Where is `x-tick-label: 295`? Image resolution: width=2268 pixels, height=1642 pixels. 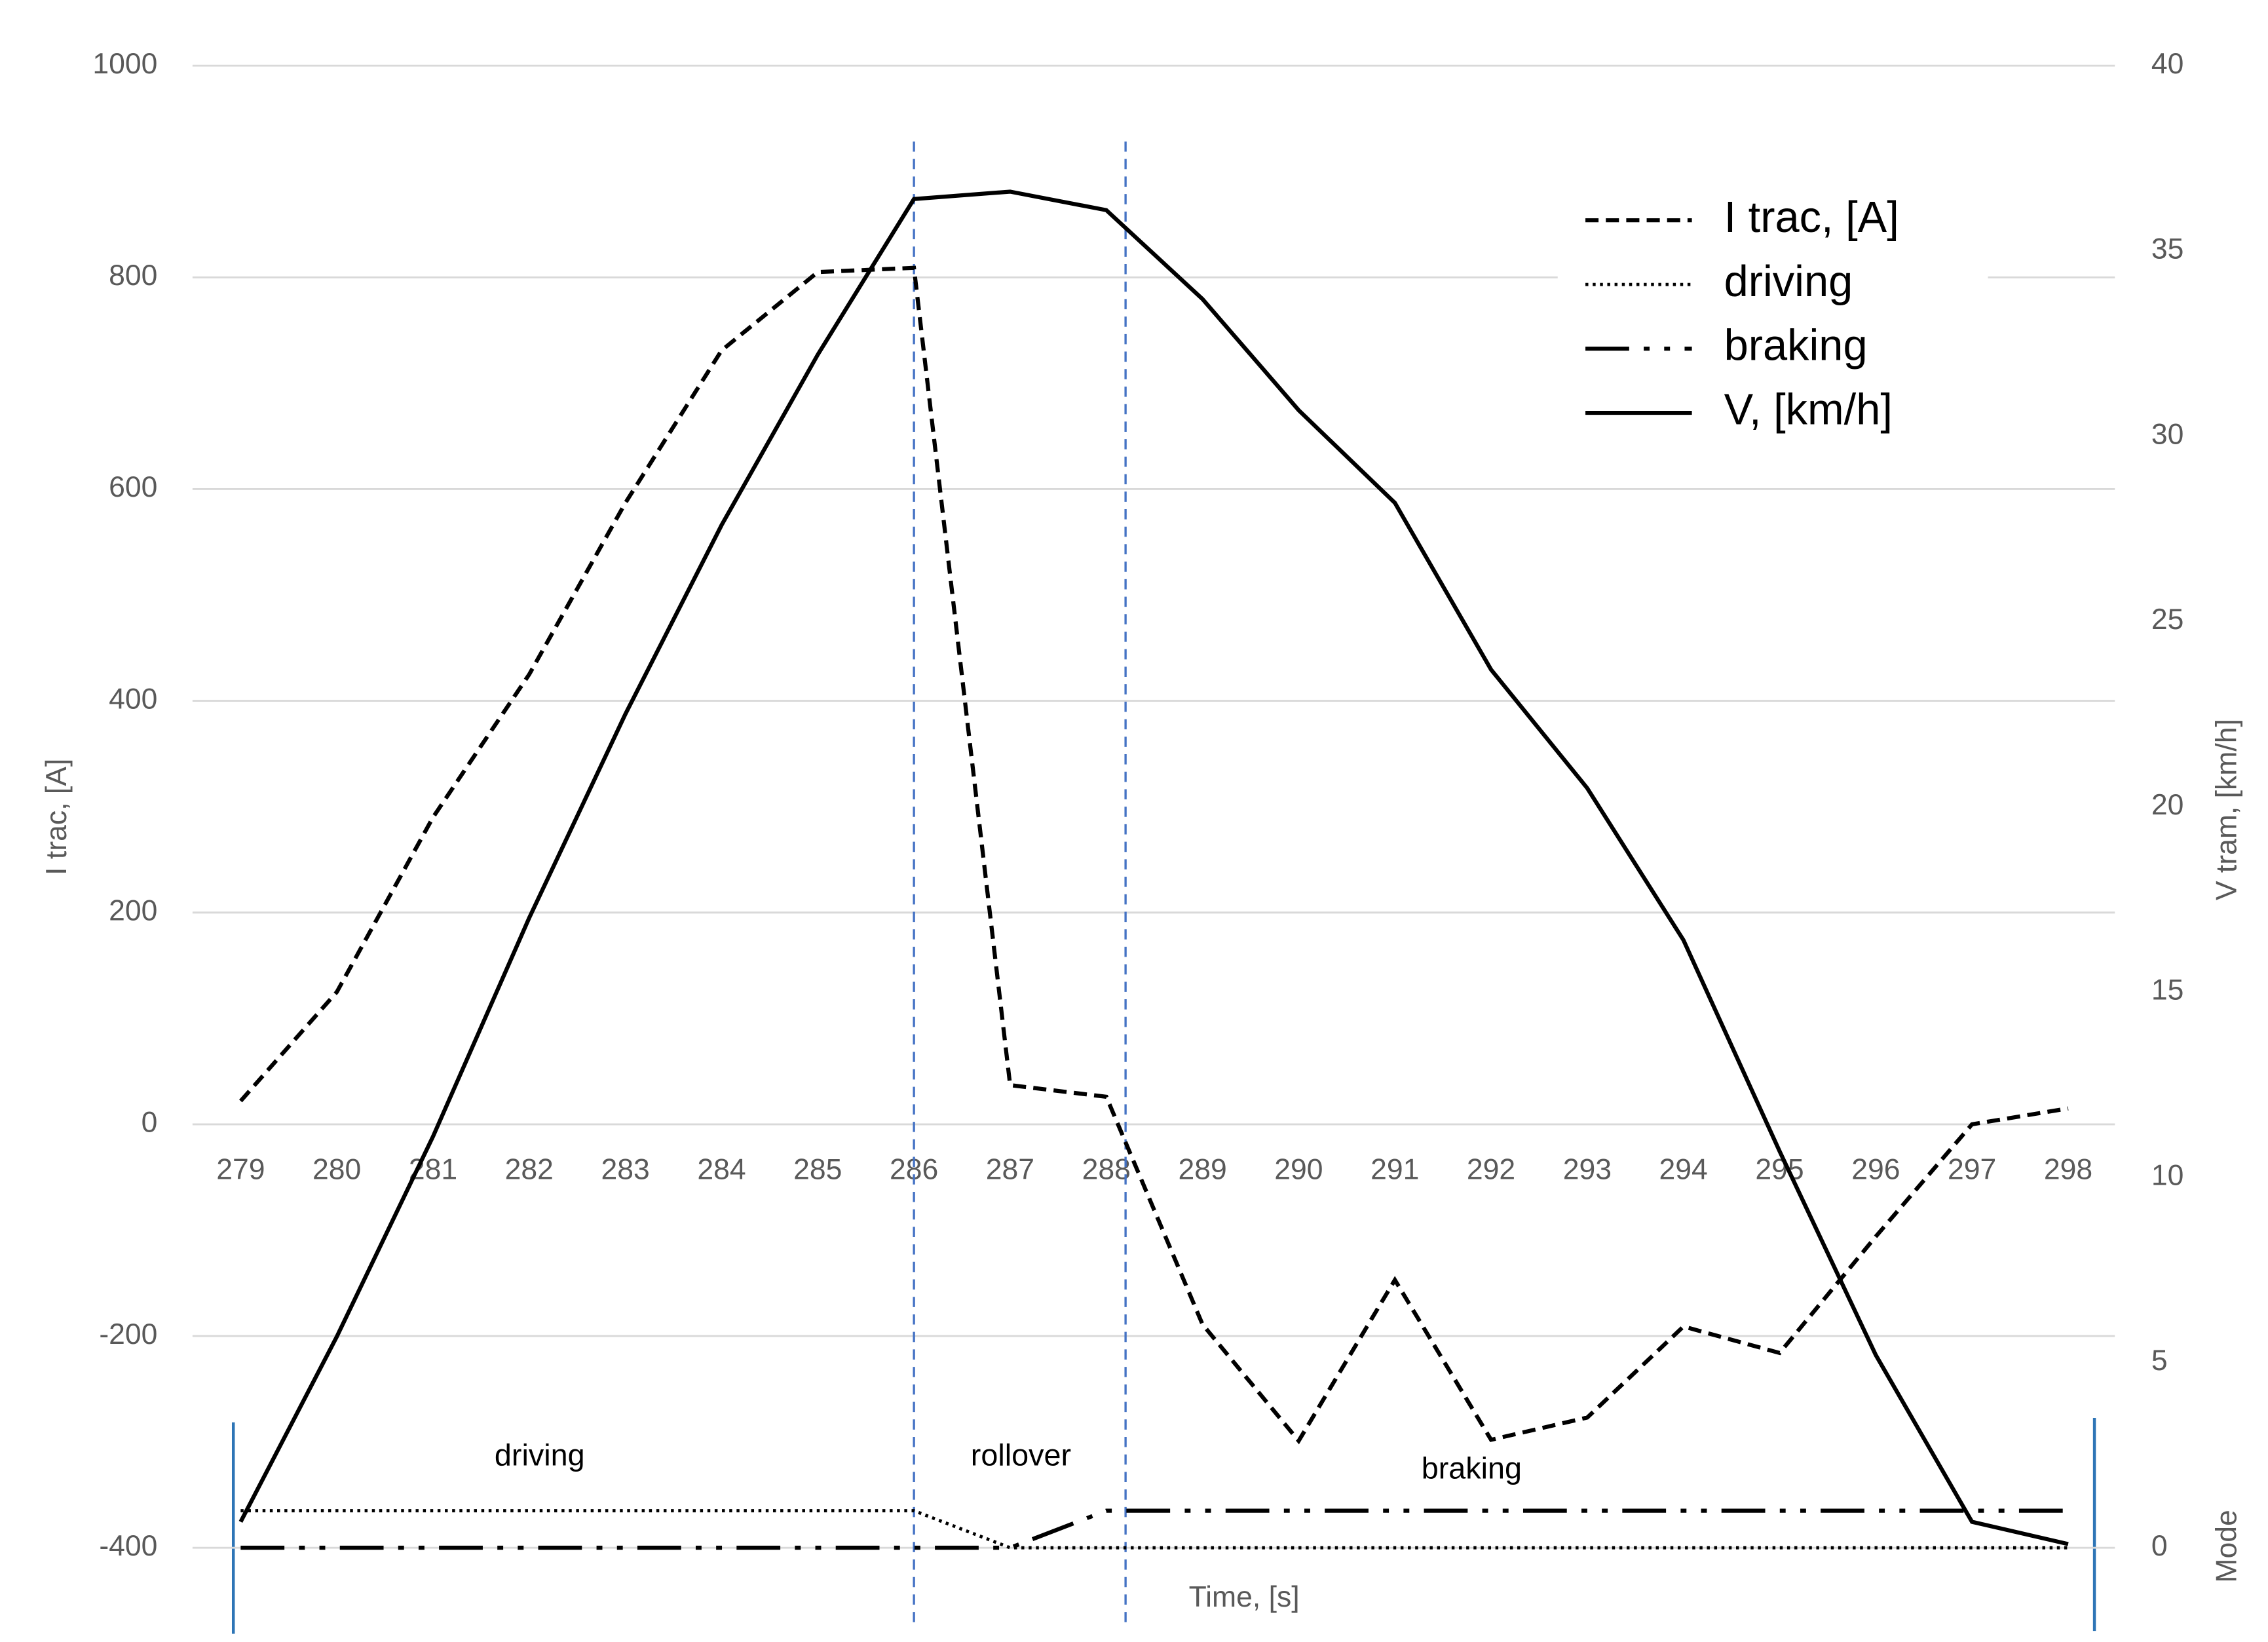 x-tick-label: 295 is located at coordinates (1780, 1170).